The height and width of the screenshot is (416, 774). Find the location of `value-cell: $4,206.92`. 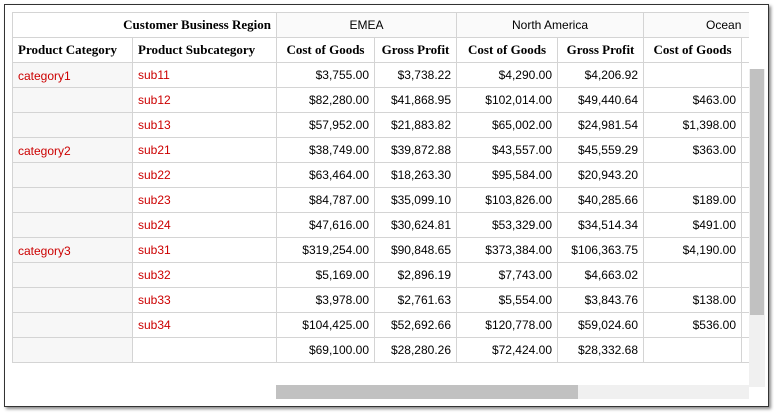

value-cell: $4,206.92 is located at coordinates (601, 75).